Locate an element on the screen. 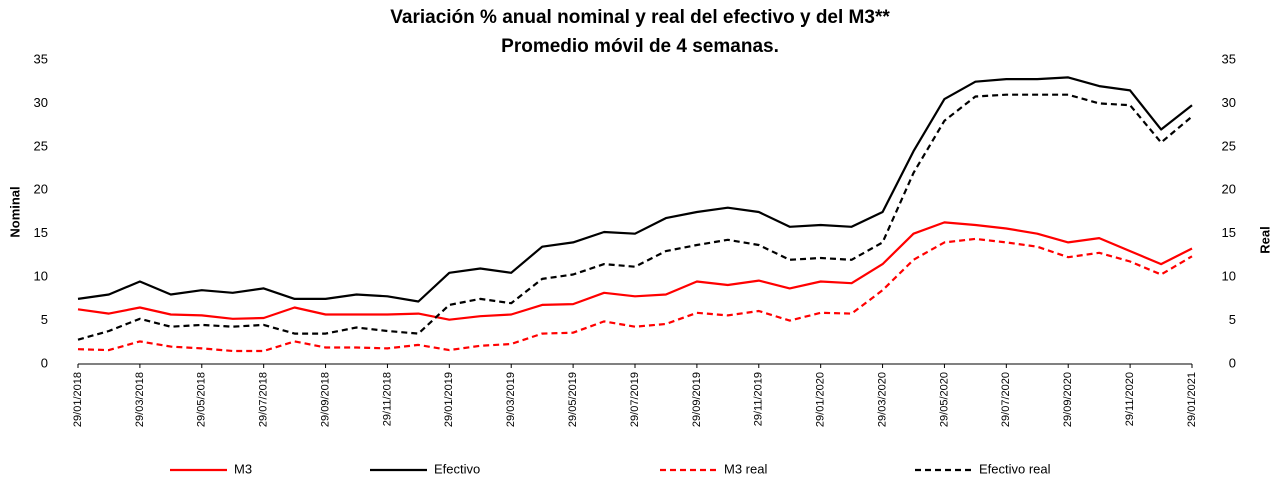  y-axis-title: Nominal is located at coordinates (14, 211).